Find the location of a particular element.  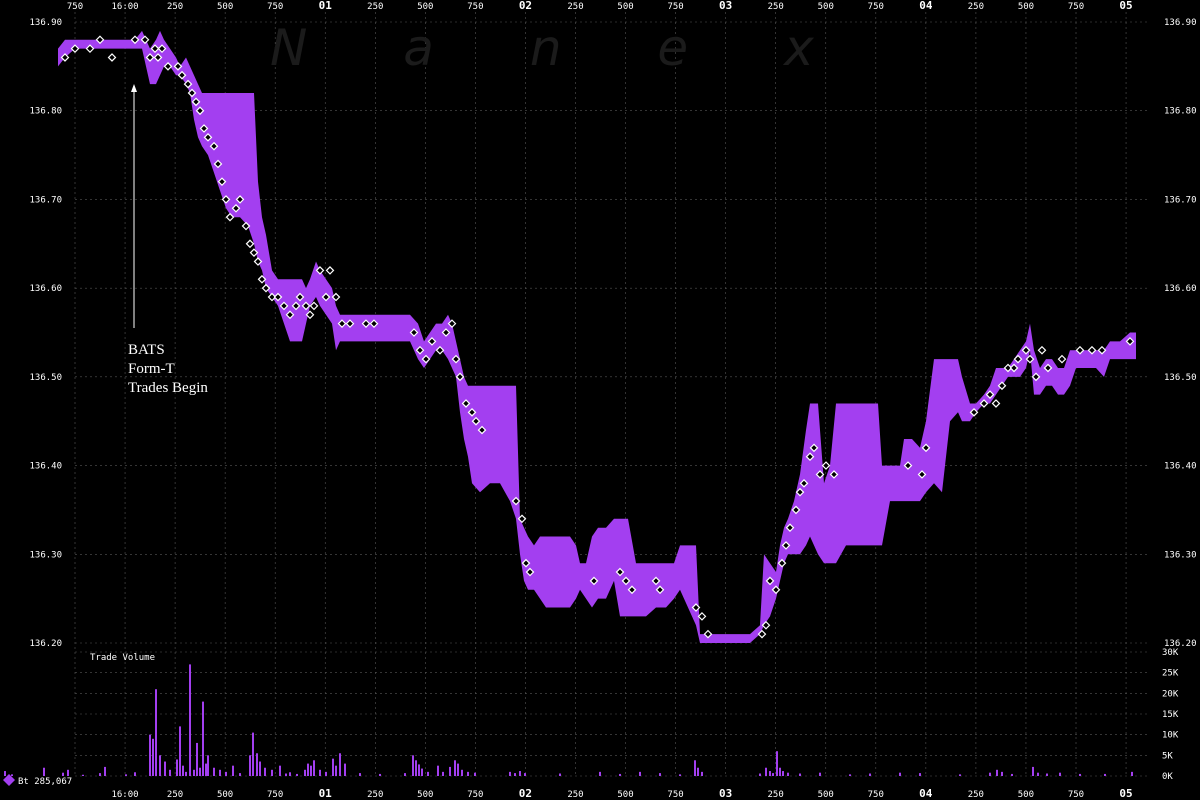

time-tick-bottom: 500 is located at coordinates (425, 795).